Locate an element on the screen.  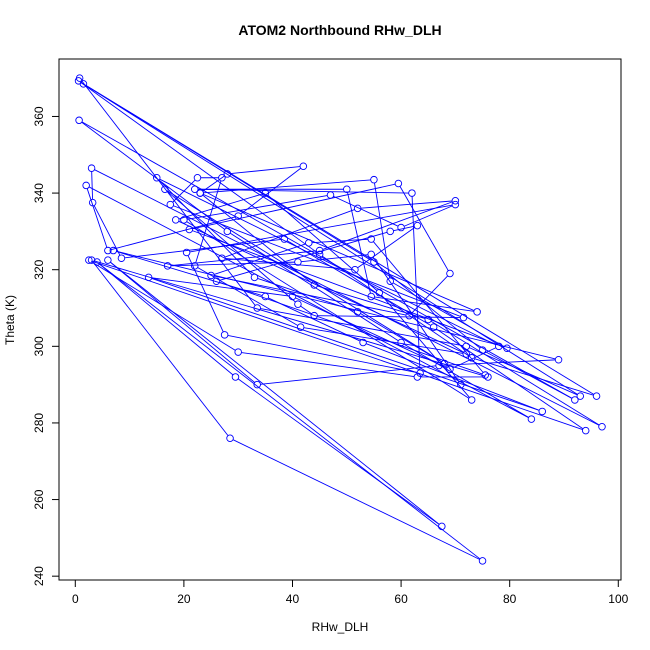
x-tick-label: 20 is located at coordinates (184, 599).